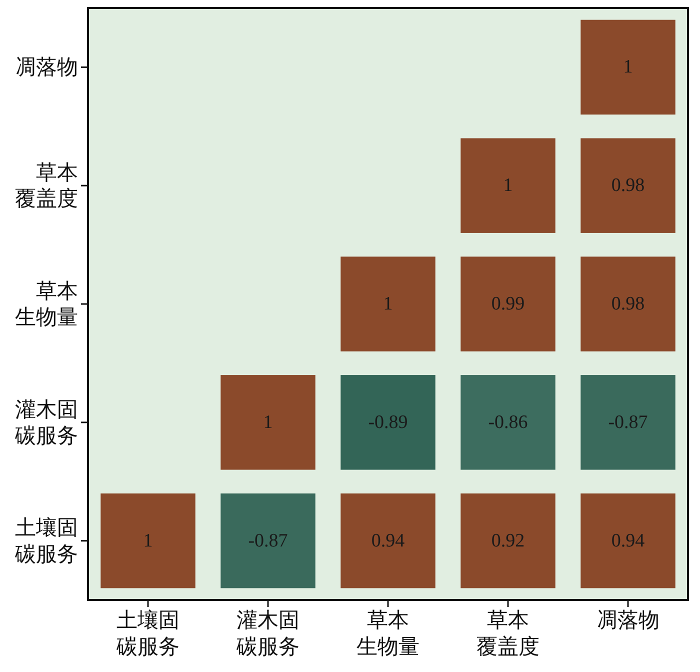  I want to click on y-tick-label: 草本生物量, so click(46, 304).